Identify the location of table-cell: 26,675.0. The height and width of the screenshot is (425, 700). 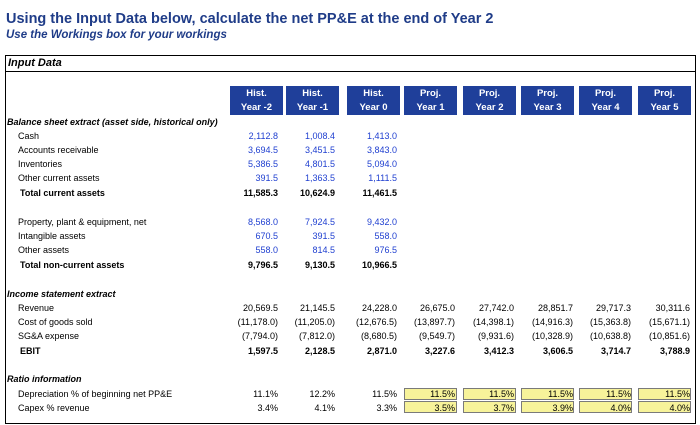
(437, 308).